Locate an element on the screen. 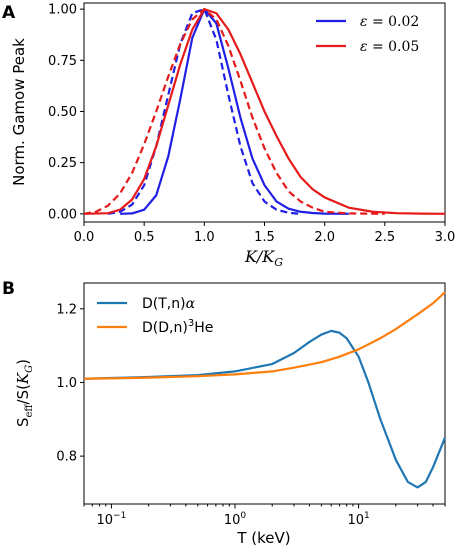  y-axis-label-a: Norm. Gamow Peak is located at coordinates (19, 112).